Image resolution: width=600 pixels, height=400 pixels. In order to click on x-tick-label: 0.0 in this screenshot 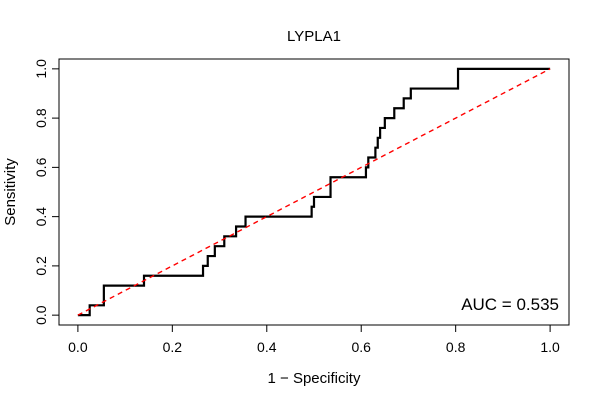, I will do `click(78, 347)`.